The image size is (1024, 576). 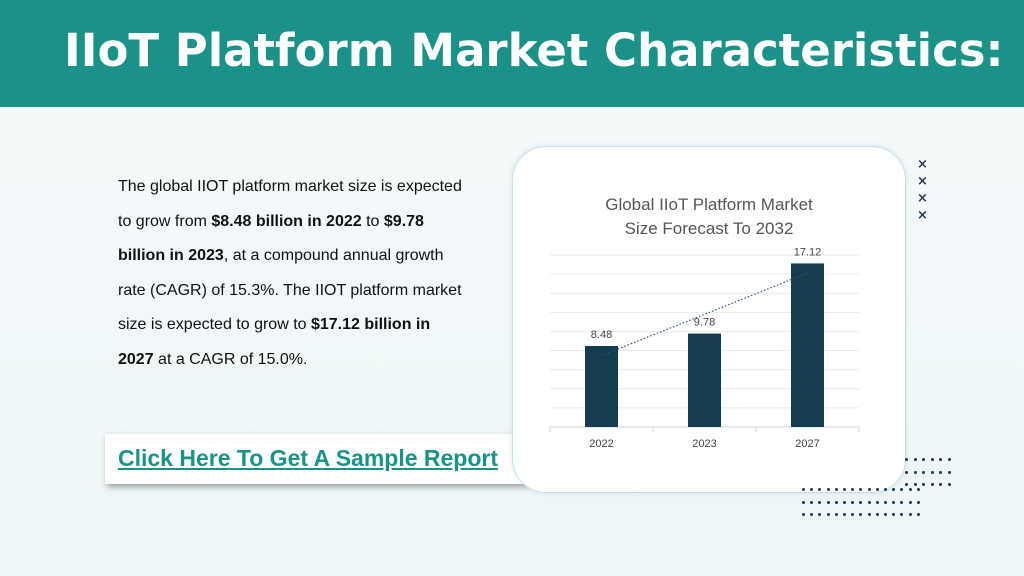 What do you see at coordinates (286, 221) in the screenshot?
I see `highlight-figure: $8.48 billion in 2022` at bounding box center [286, 221].